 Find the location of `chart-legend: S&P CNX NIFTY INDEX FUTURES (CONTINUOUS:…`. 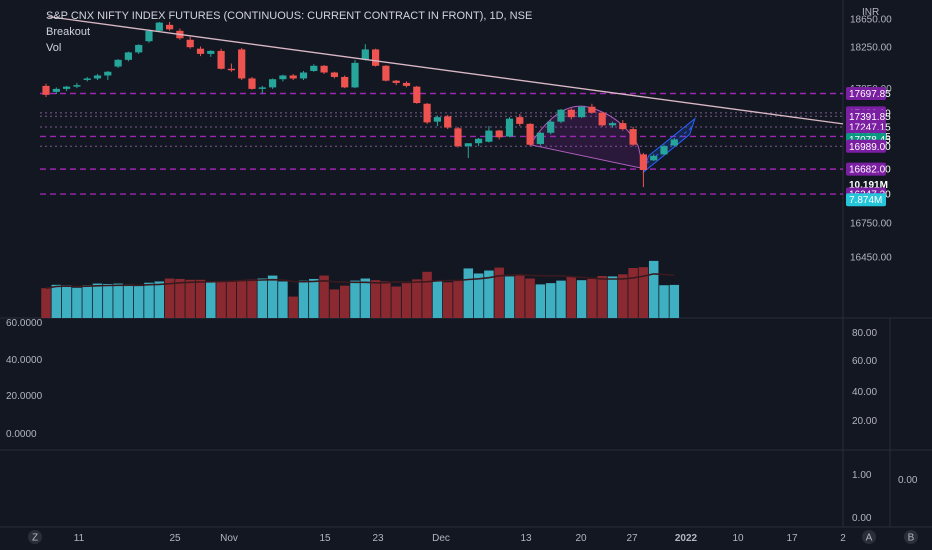

chart-legend: S&P CNX NIFTY INDEX FUTURES (CONTINUOUS:… is located at coordinates (289, 32).